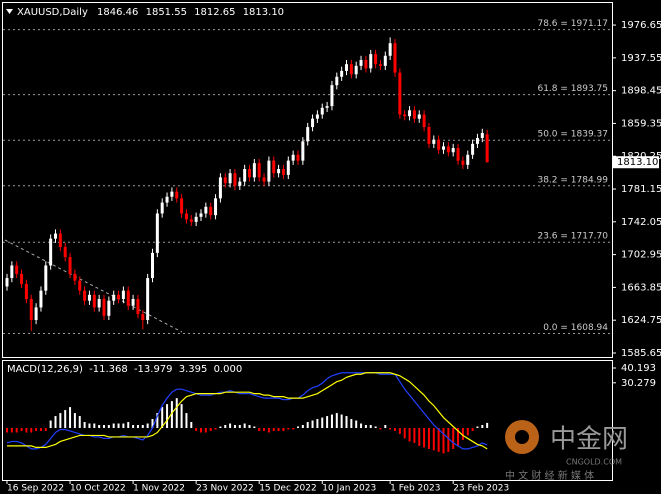 This screenshot has width=661, height=494. Describe the element at coordinates (641, 189) in the screenshot. I see `y-tick-label: 1781.15` at that location.